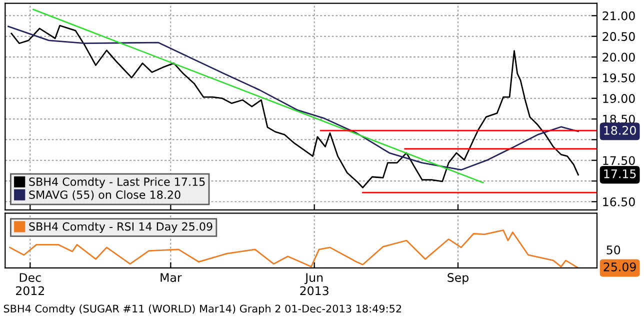  I want to click on x-tick-label: Sep, so click(458, 278).